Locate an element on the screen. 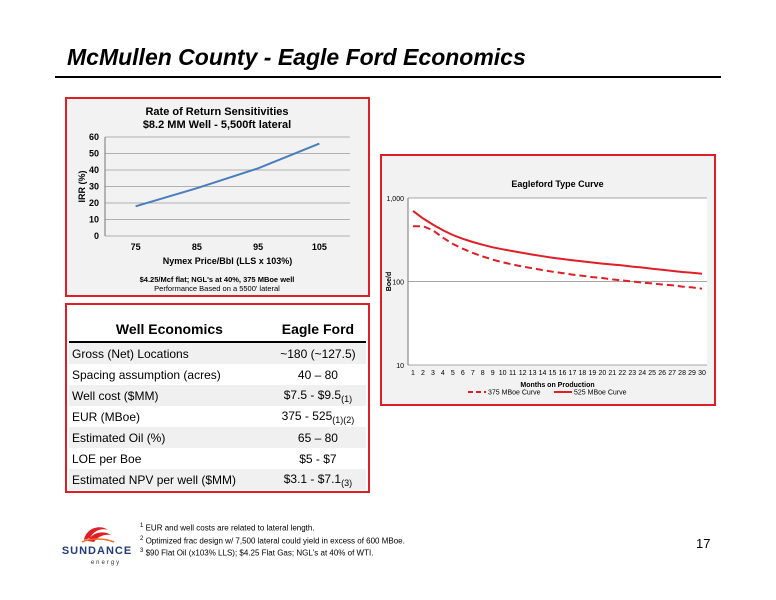 The image size is (776, 600). type-x-tick-label: 15 is located at coordinates (553, 373).